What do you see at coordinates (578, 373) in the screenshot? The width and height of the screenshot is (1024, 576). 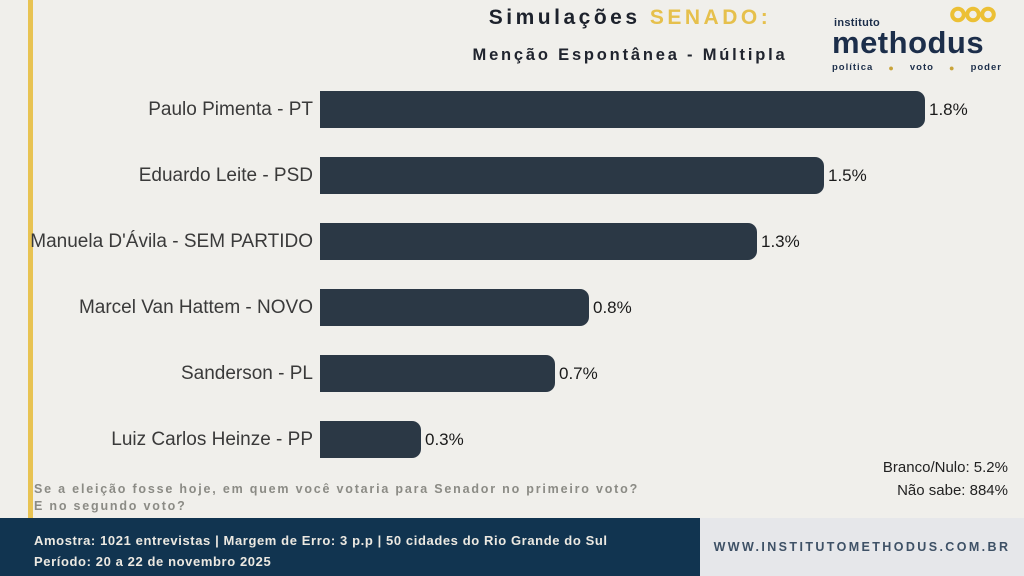 I see `bar-value: 0.7%` at bounding box center [578, 373].